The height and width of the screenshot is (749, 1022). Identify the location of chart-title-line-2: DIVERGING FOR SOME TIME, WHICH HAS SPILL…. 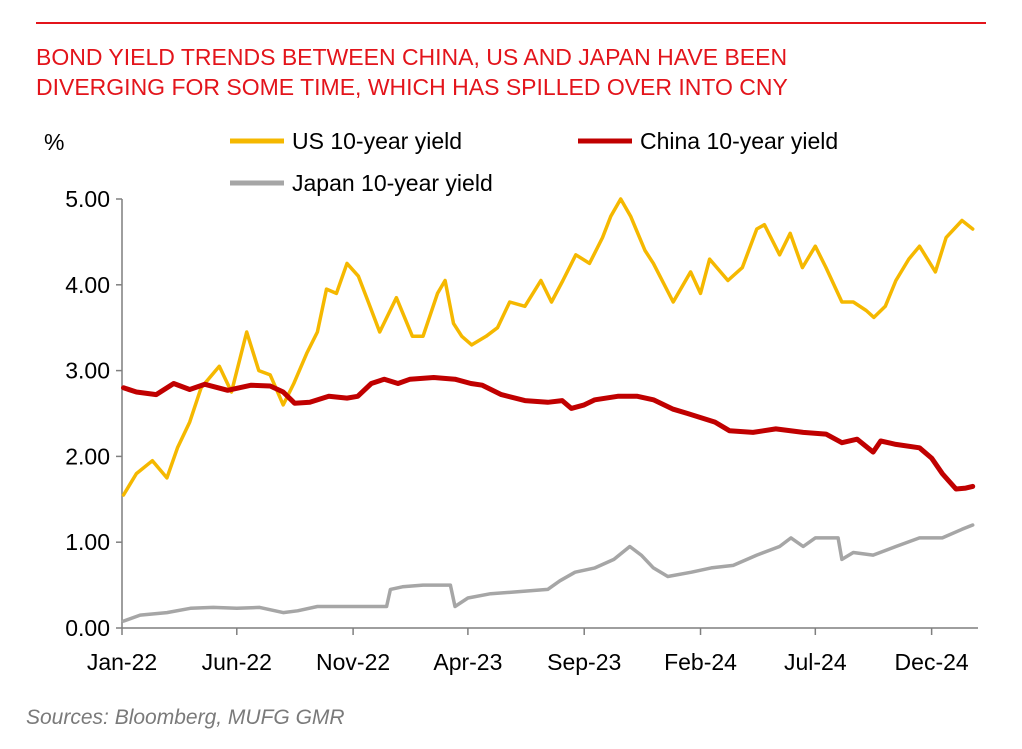
(412, 87).